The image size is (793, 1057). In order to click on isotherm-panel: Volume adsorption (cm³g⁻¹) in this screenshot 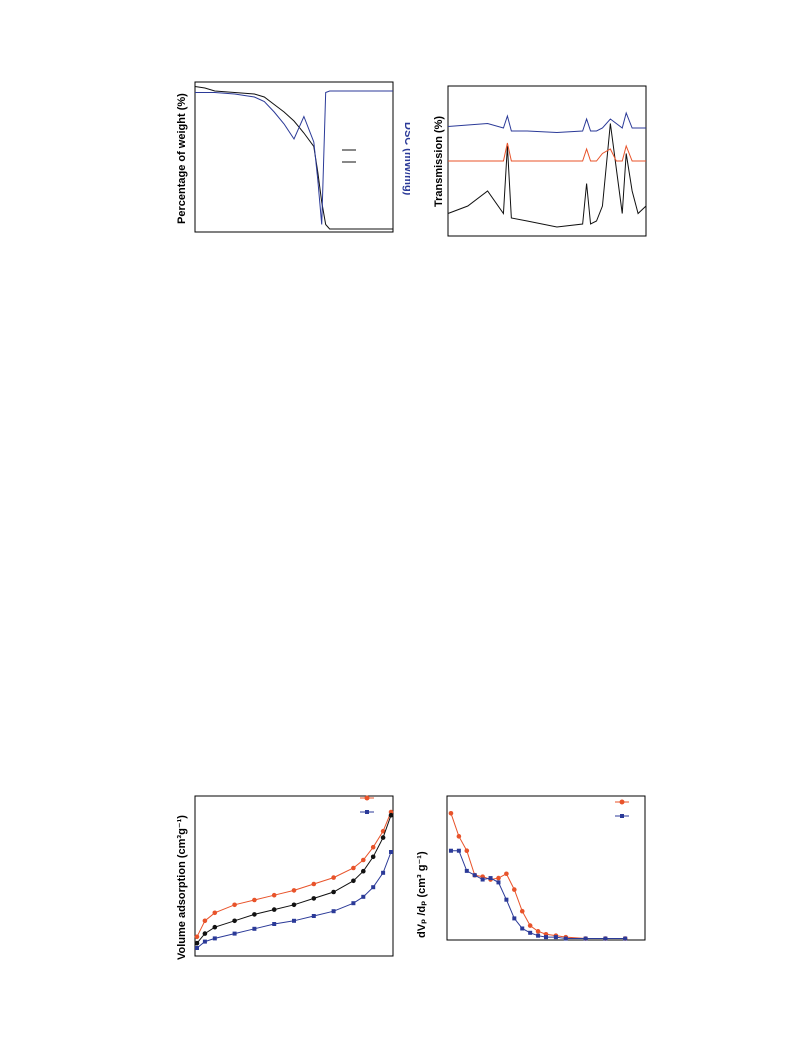, I will do `click(285, 878)`.